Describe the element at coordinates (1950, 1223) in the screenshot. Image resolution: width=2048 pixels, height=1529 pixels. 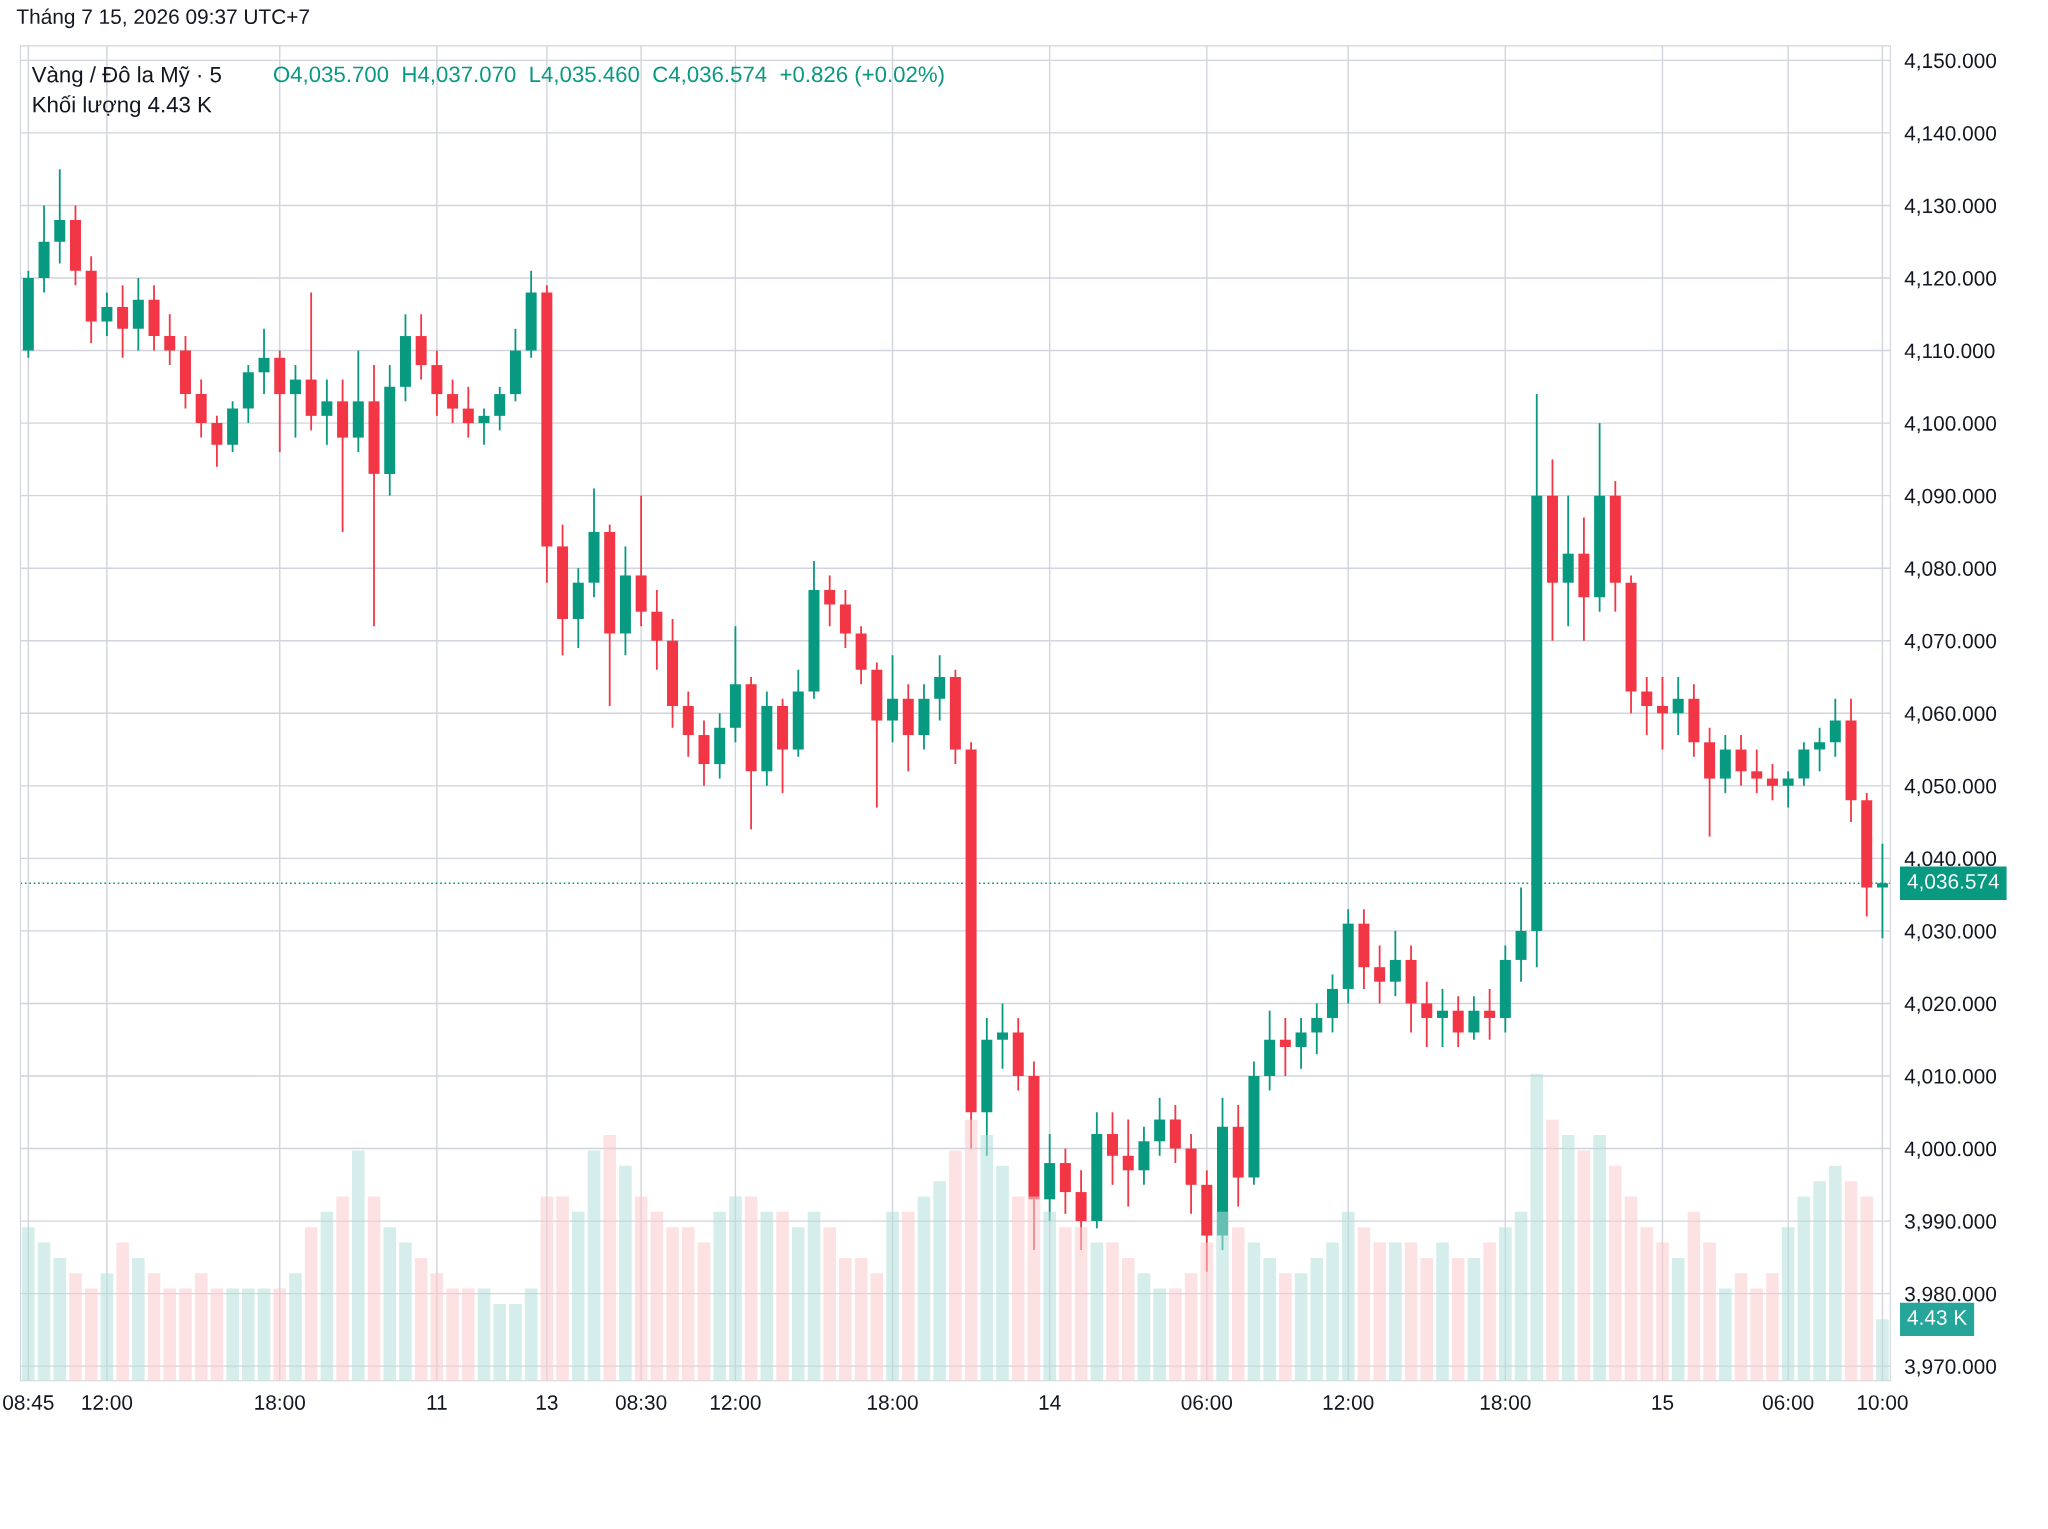
I see `y-tick-label: 3,990.000` at that location.